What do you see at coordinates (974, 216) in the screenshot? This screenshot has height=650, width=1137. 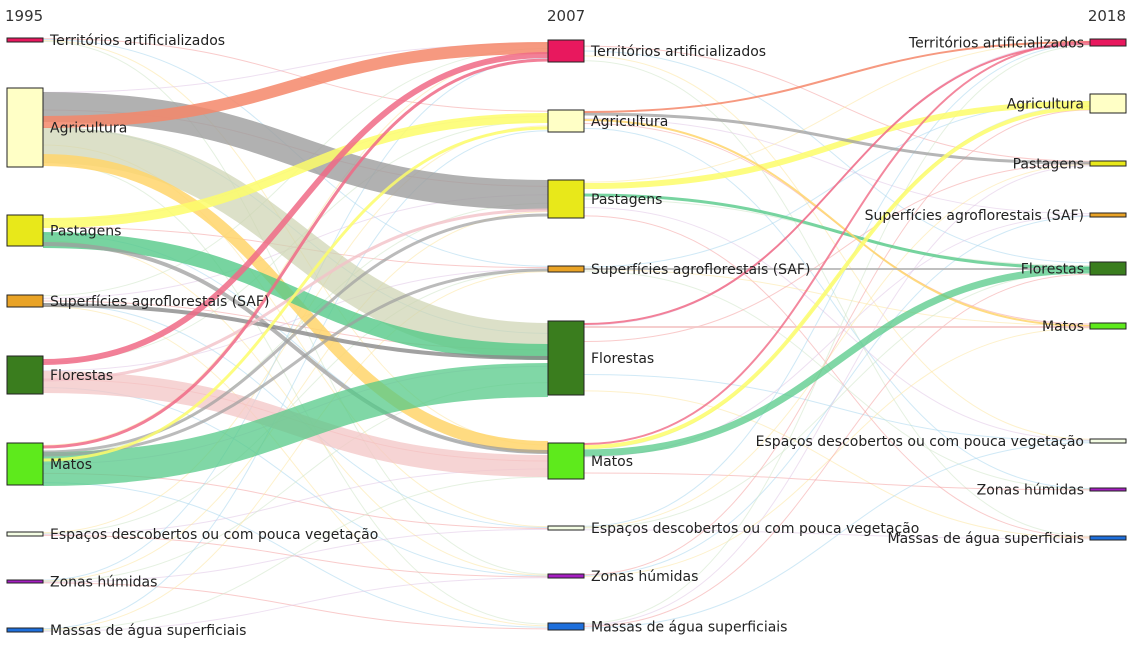 I see `label-saf-2: Superfícies agroflorestais (SAF)` at bounding box center [974, 216].